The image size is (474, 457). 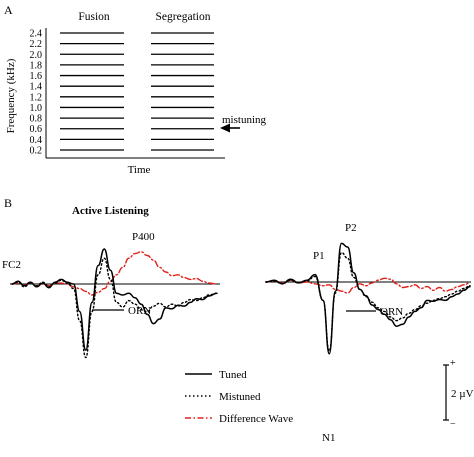 I want to click on voltage-scale-bar: + − 2 µV, so click(x=458, y=394).